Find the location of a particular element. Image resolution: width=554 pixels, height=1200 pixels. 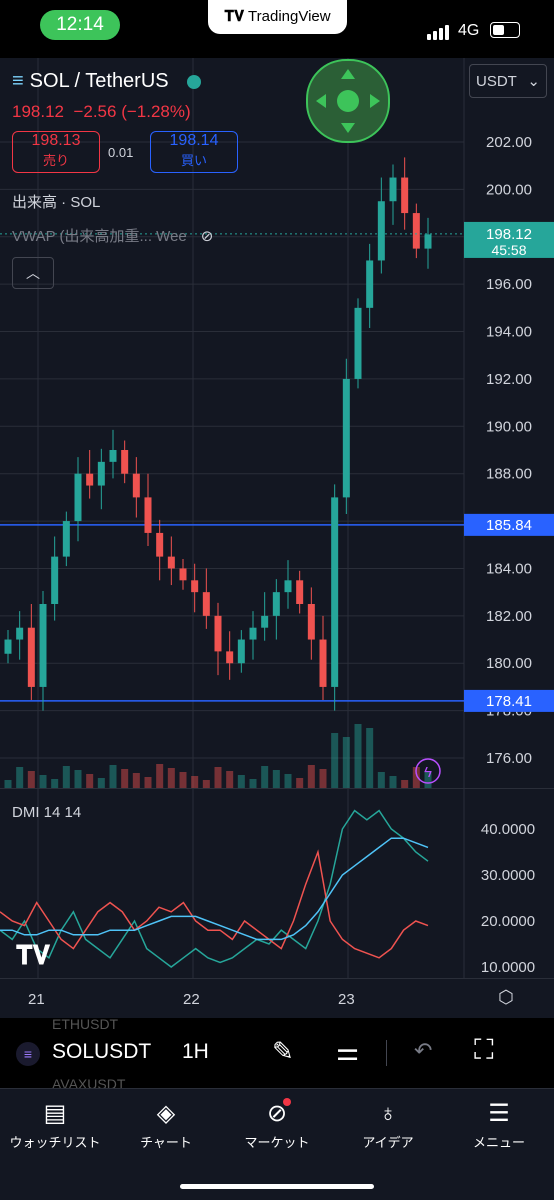

price-tick: 188.00 is located at coordinates (509, 474).